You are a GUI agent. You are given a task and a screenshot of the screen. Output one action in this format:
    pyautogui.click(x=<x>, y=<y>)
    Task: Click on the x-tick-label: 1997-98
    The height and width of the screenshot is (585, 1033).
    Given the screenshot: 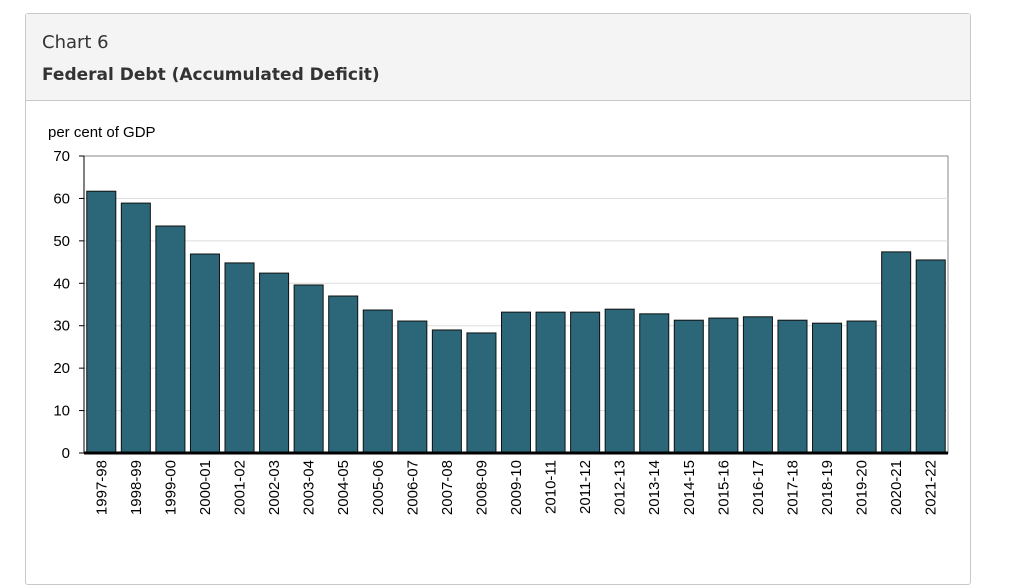 What is the action you would take?
    pyautogui.click(x=101, y=487)
    